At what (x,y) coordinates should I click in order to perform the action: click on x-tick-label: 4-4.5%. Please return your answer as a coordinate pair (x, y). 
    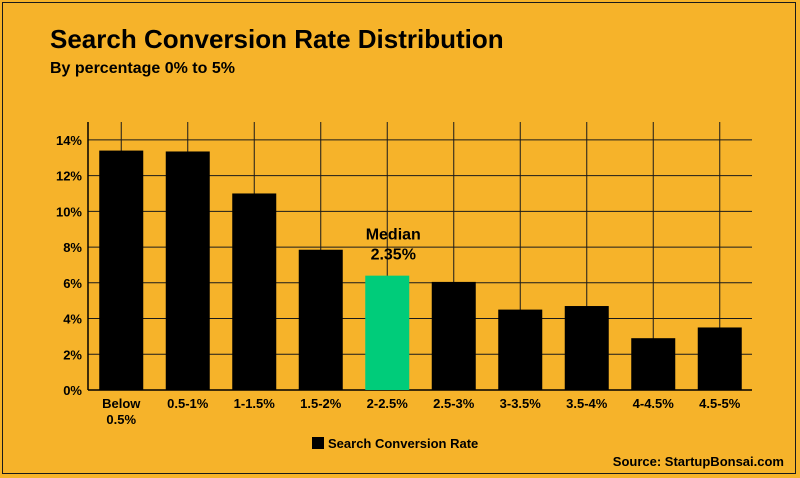
    Looking at the image, I should click on (654, 403).